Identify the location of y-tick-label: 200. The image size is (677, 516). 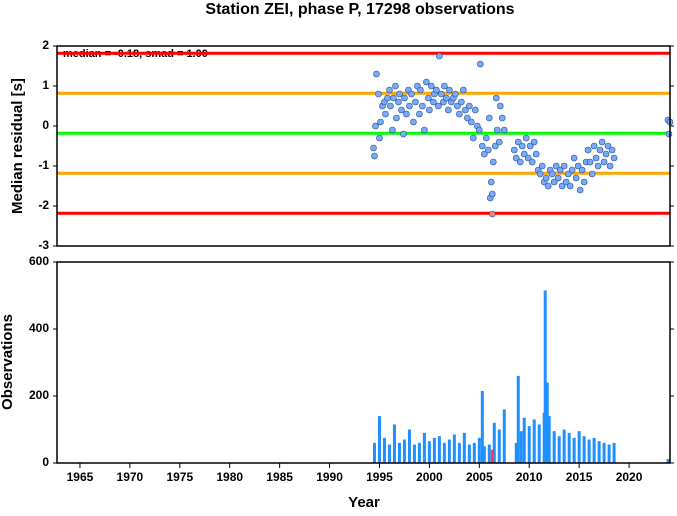
(39, 395).